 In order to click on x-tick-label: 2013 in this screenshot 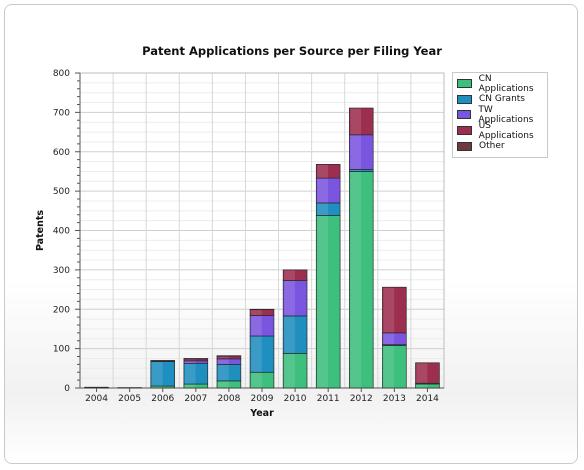, I will do `click(394, 399)`.